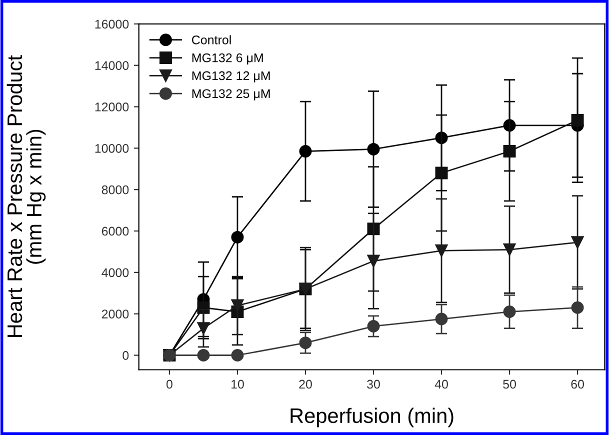 The height and width of the screenshot is (435, 609). I want to click on x-tick-label: 10, so click(237, 384).